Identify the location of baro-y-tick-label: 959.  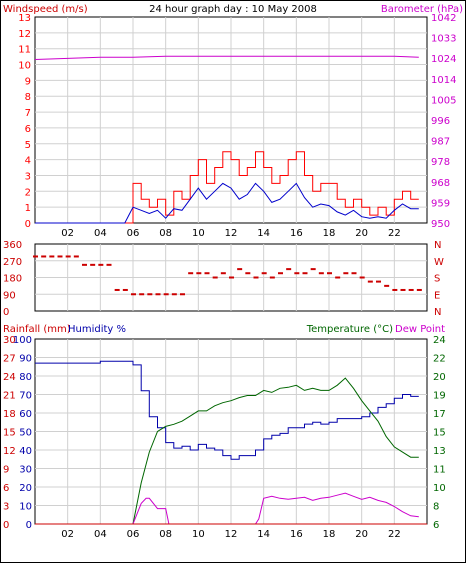
(440, 203).